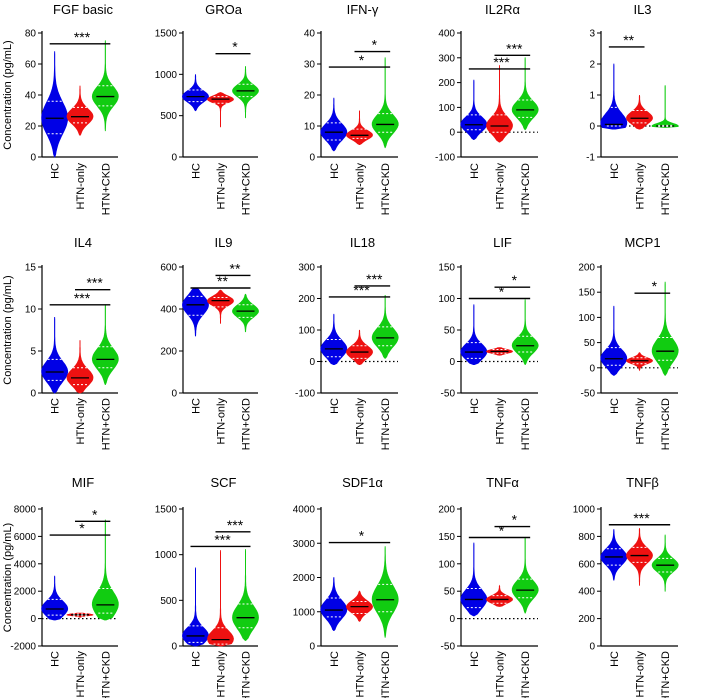 The height and width of the screenshot is (698, 708). I want to click on y-tick-label: -1, so click(590, 158).